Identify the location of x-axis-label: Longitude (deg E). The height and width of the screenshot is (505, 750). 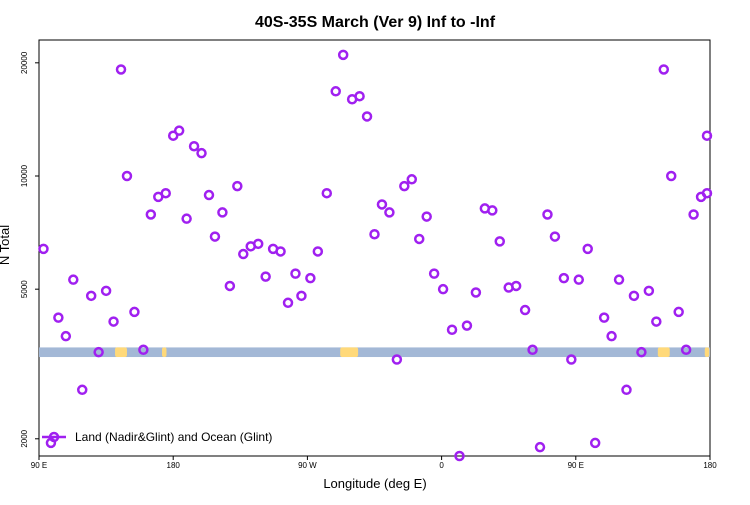
(374, 483).